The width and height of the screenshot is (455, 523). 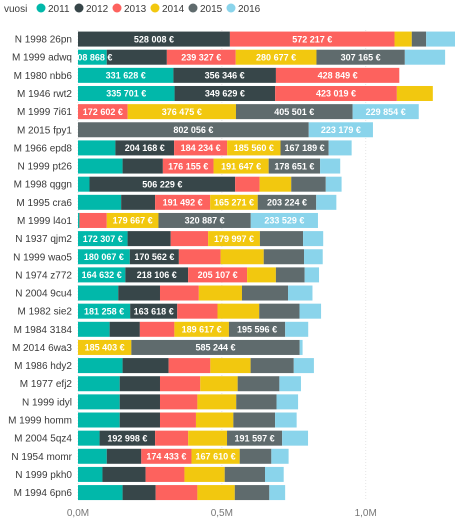 I want to click on data-label-2012: 192 998 €, so click(x=127, y=438).